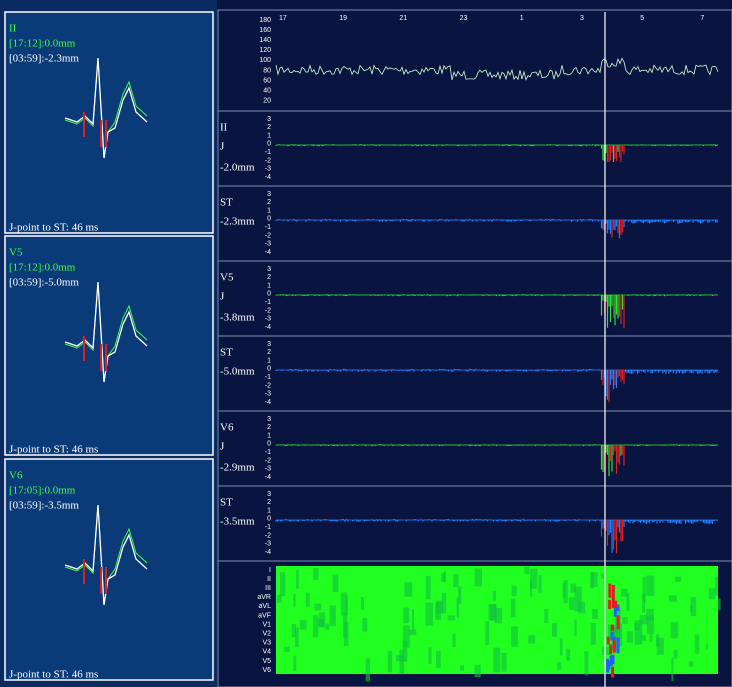  I want to click on hr-tick-label: 120, so click(265, 50).